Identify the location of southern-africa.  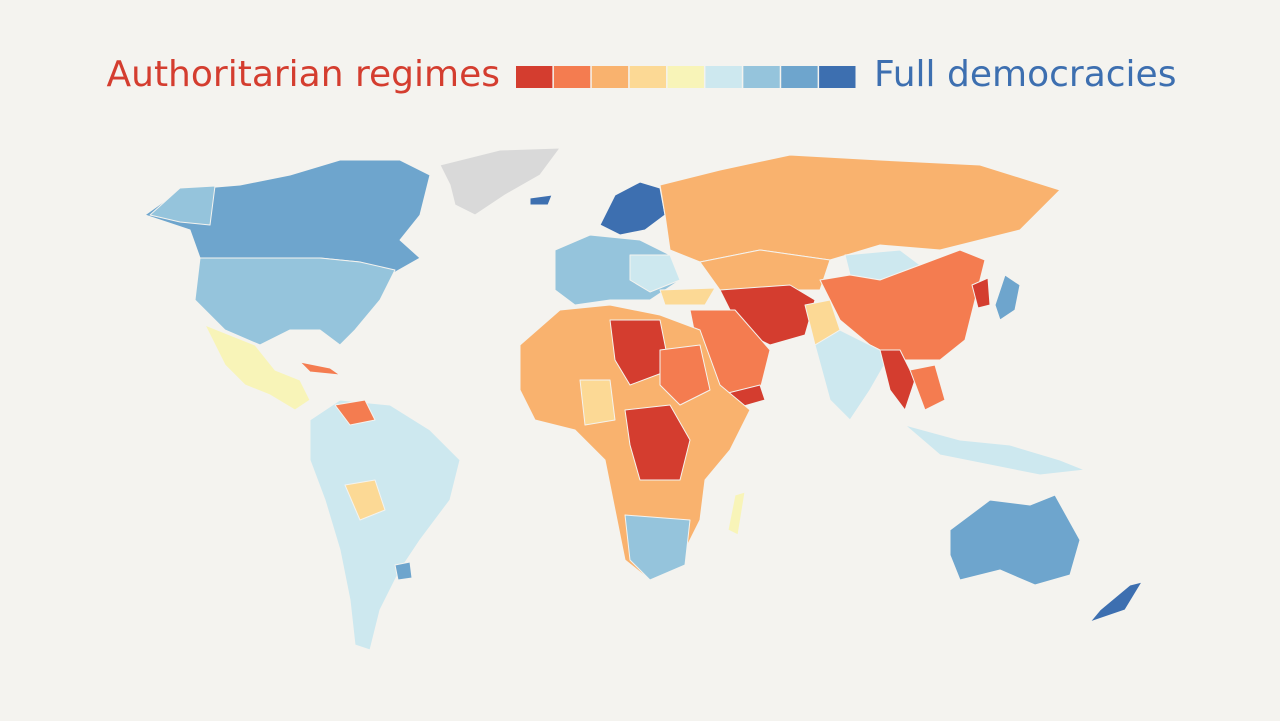
(657, 547).